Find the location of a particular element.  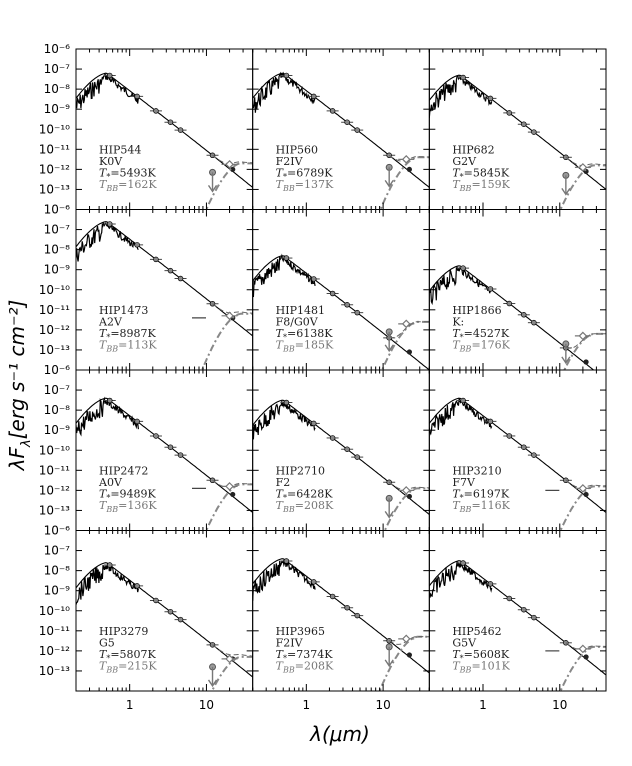

spectral-type: F2IV is located at coordinates (290, 643).